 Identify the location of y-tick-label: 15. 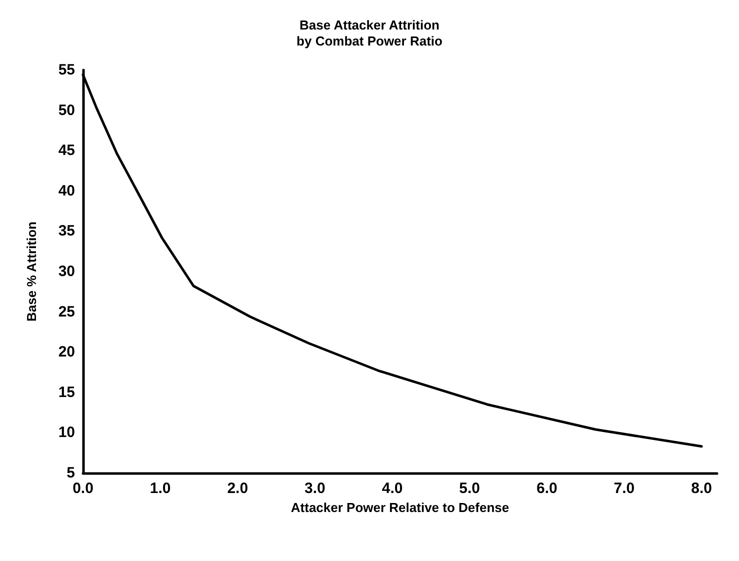
(66, 392).